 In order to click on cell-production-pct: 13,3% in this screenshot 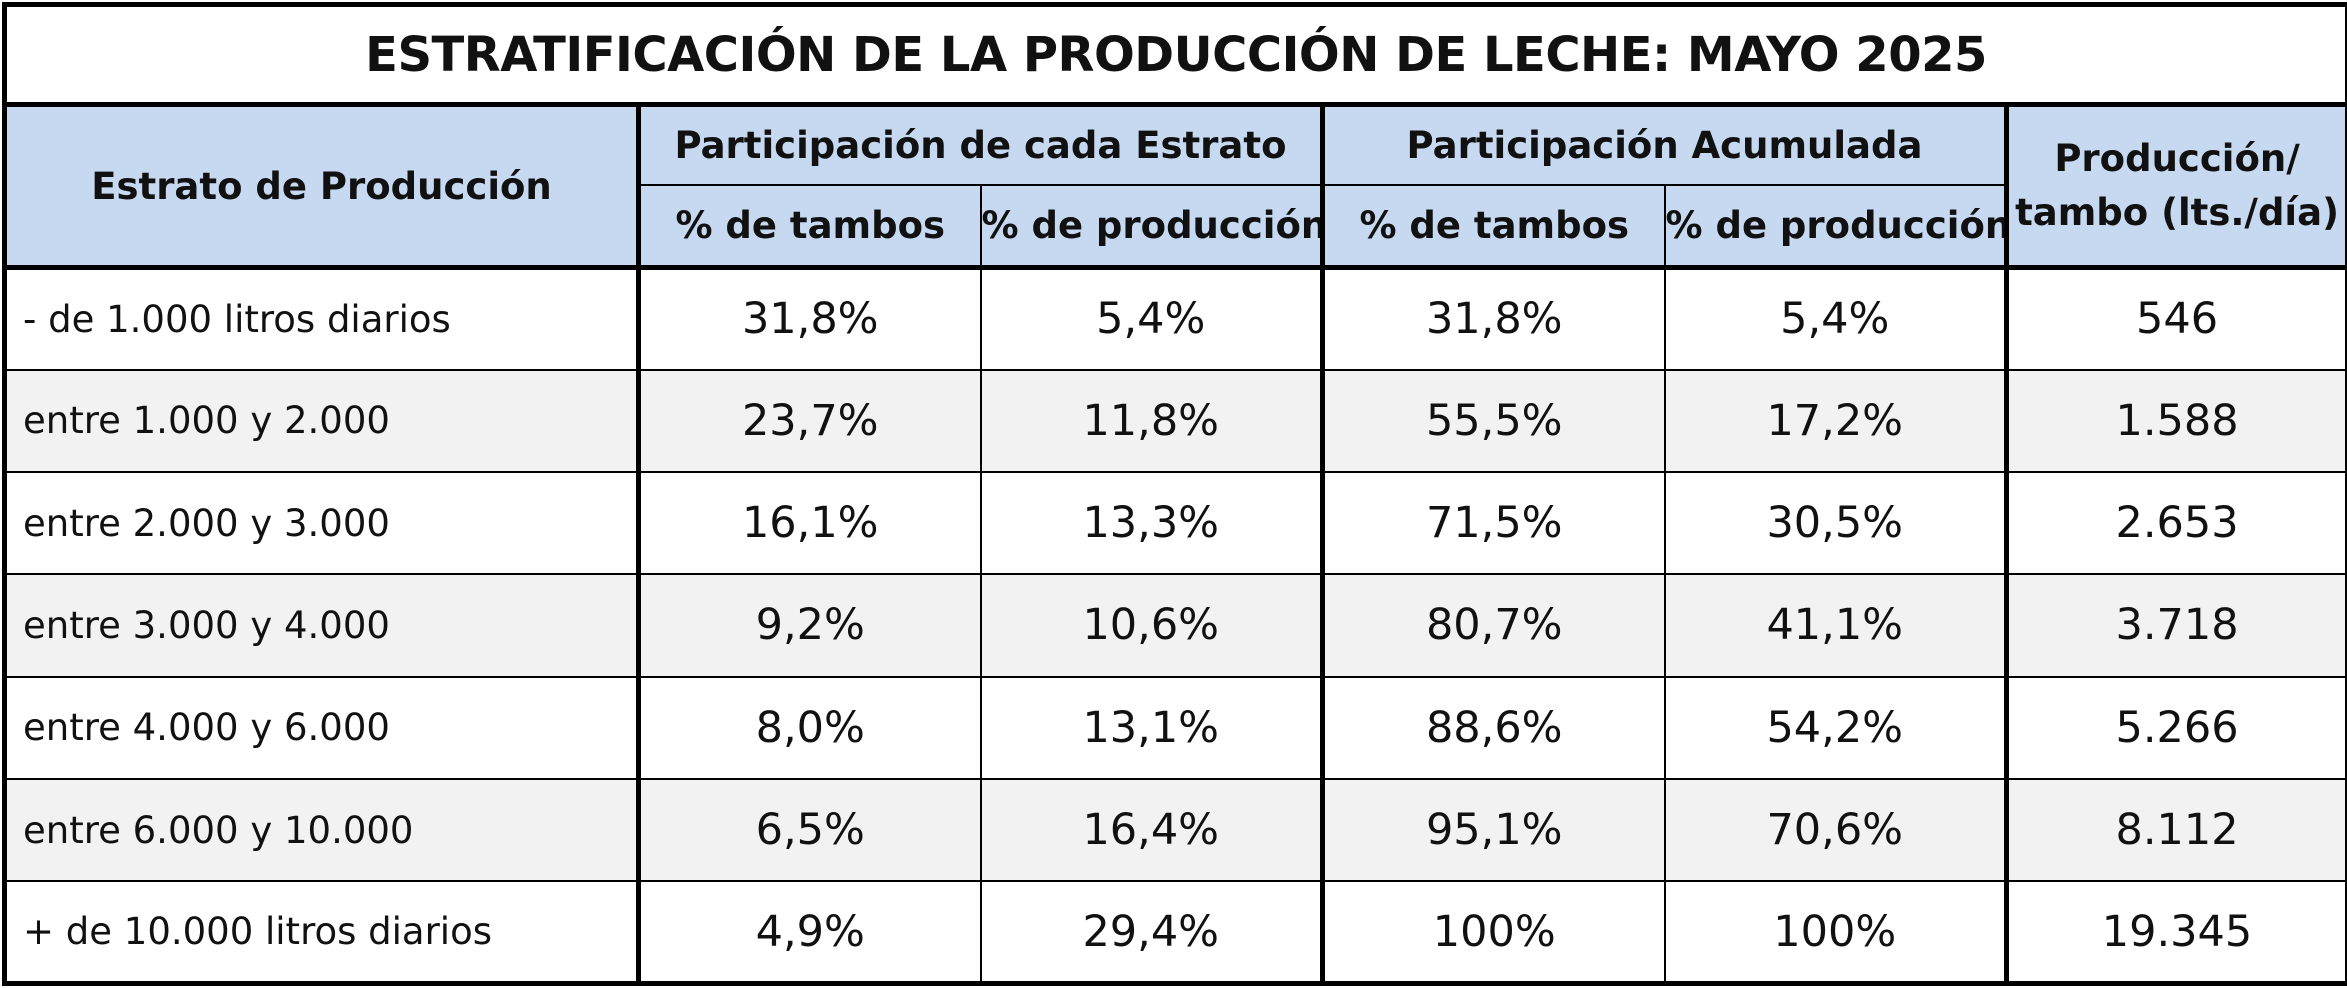, I will do `click(1152, 523)`.